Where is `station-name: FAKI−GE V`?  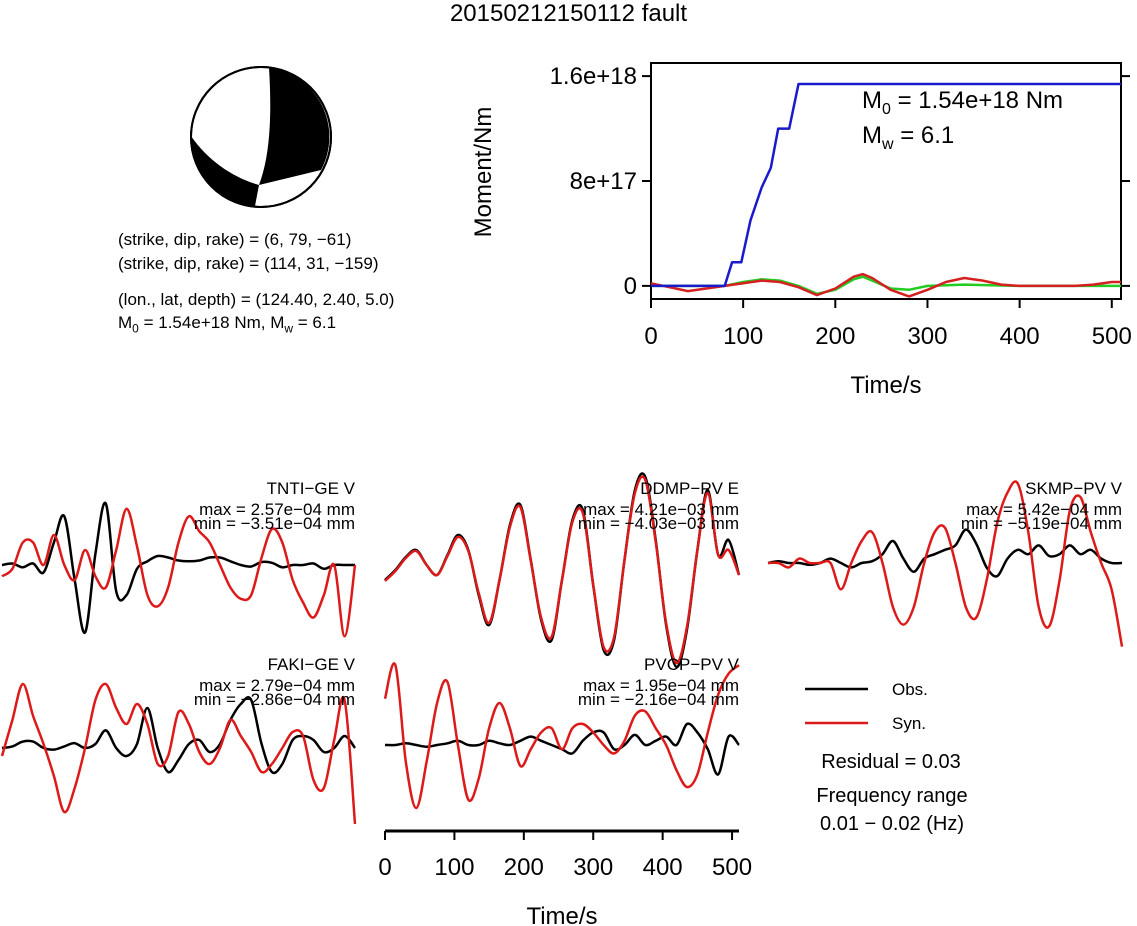
station-name: FAKI−GE V is located at coordinates (312, 664).